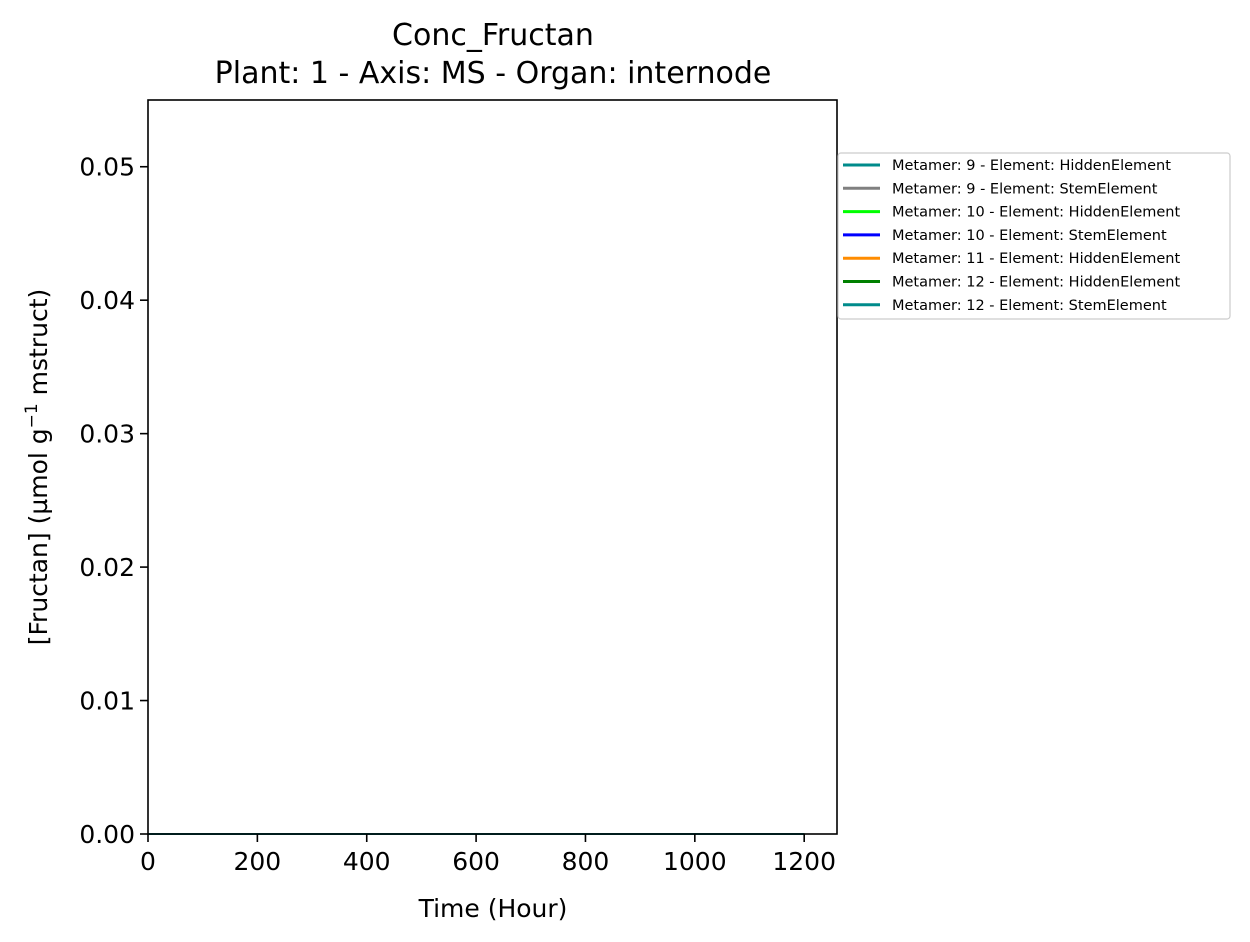  What do you see at coordinates (148, 861) in the screenshot?
I see `x-tick-label: 0` at bounding box center [148, 861].